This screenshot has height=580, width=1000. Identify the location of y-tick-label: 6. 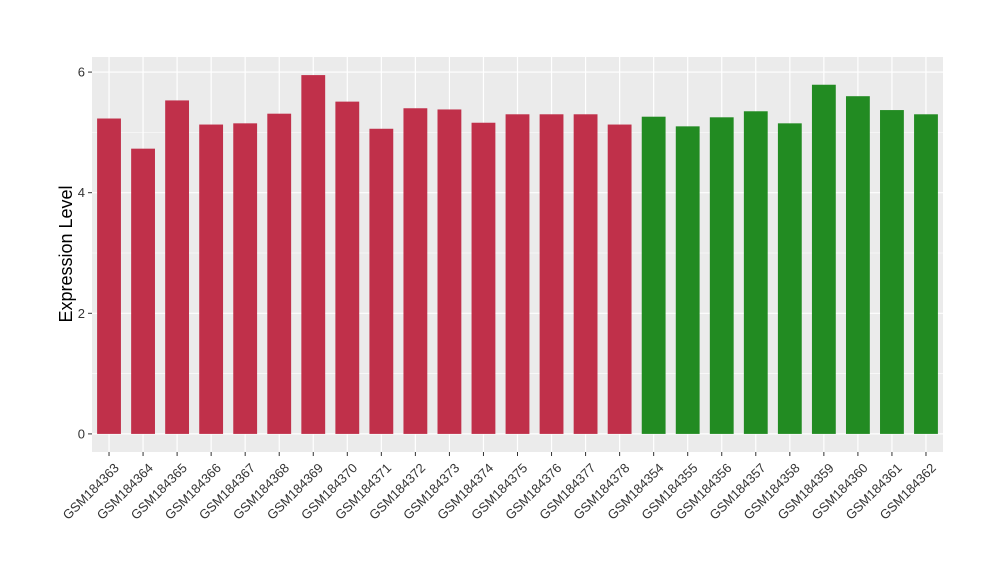
(81, 72).